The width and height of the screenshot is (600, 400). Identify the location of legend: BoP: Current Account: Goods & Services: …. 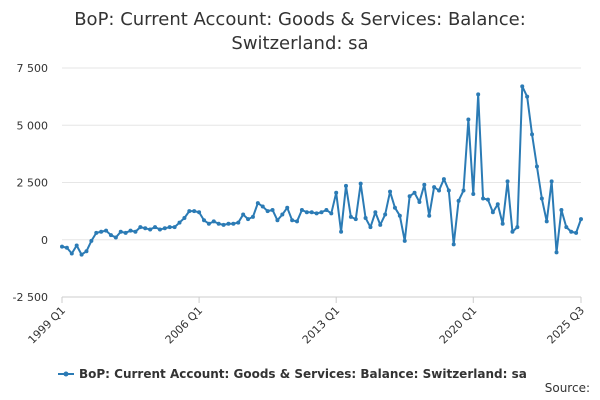
(292, 374).